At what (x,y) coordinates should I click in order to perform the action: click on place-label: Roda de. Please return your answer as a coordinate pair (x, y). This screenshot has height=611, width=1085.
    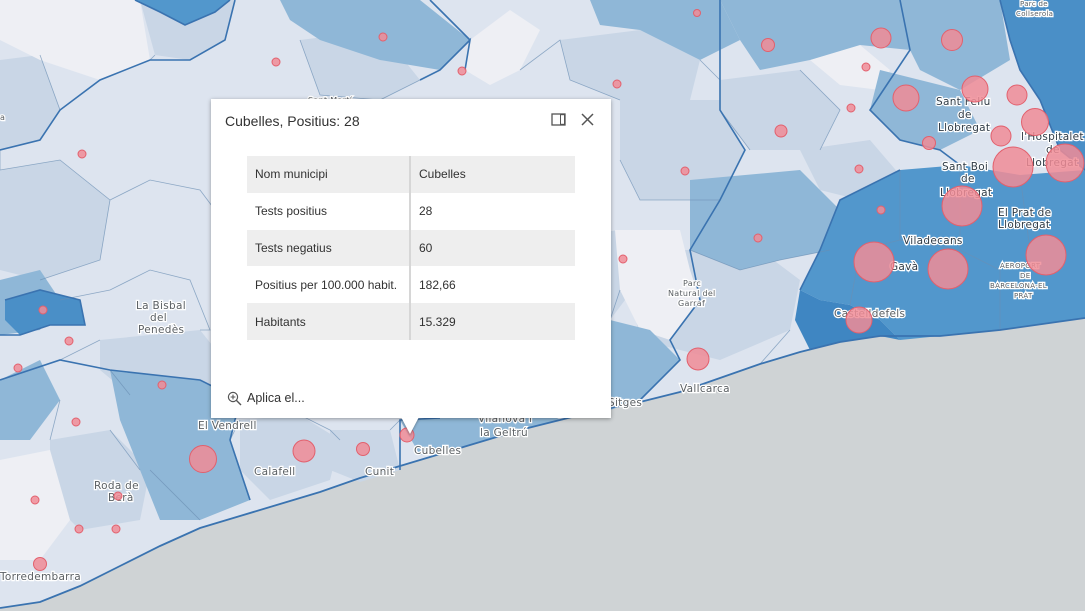
    Looking at the image, I should click on (116, 486).